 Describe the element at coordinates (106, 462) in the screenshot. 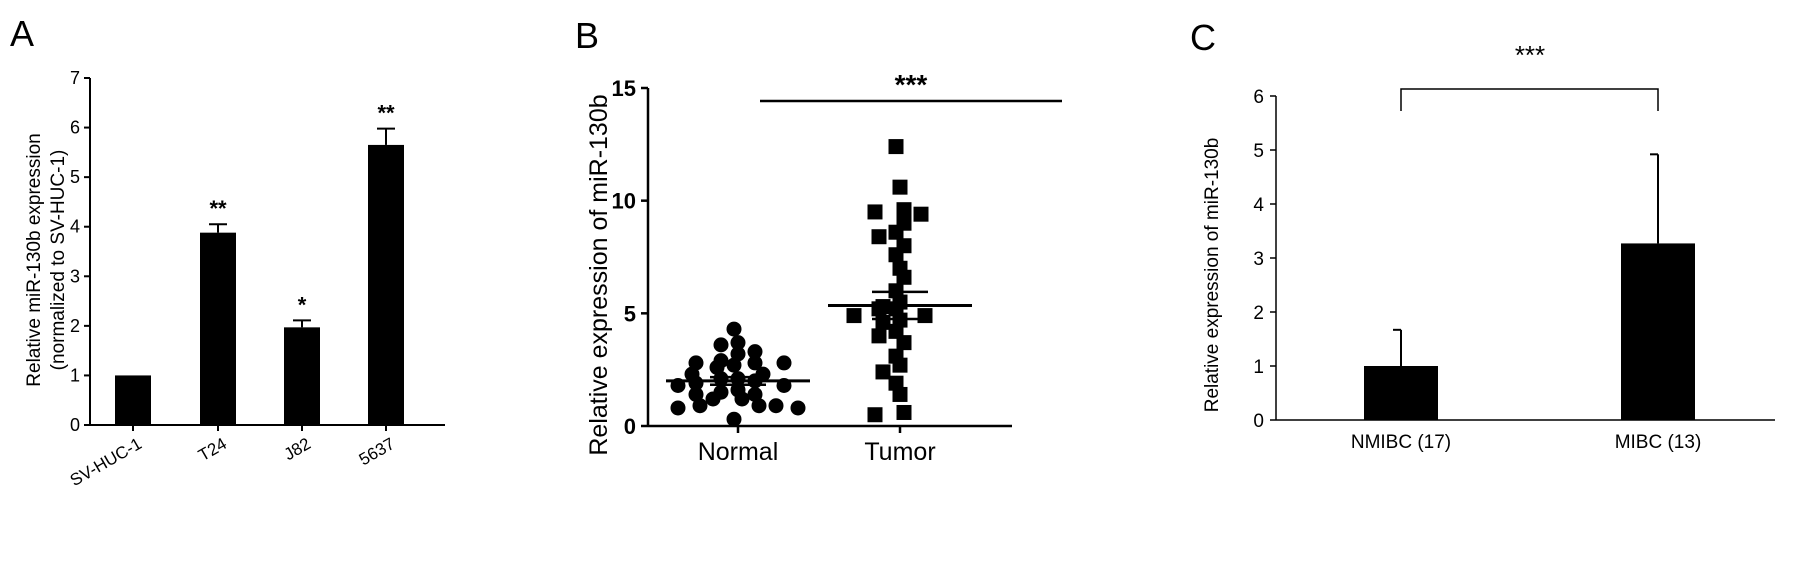

I see `panel-a-x-tick-label: SV-HUC-1` at that location.